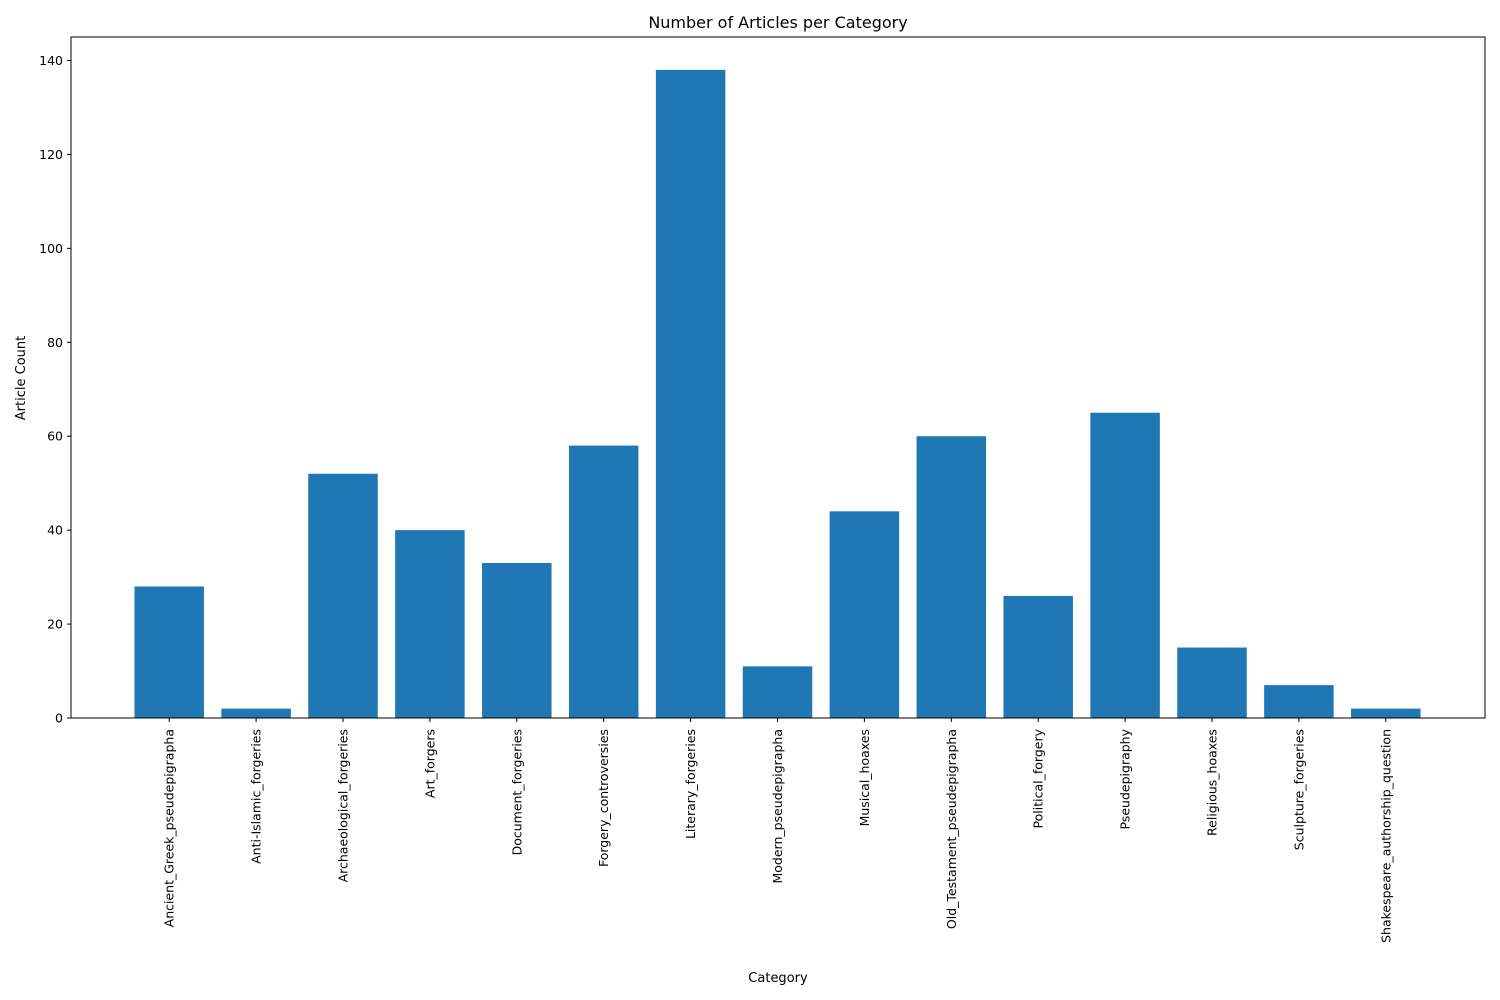 The height and width of the screenshot is (1000, 1500). I want to click on y-axis-ticks: 0 20 40 60 80 100 120 140, so click(55, 389).